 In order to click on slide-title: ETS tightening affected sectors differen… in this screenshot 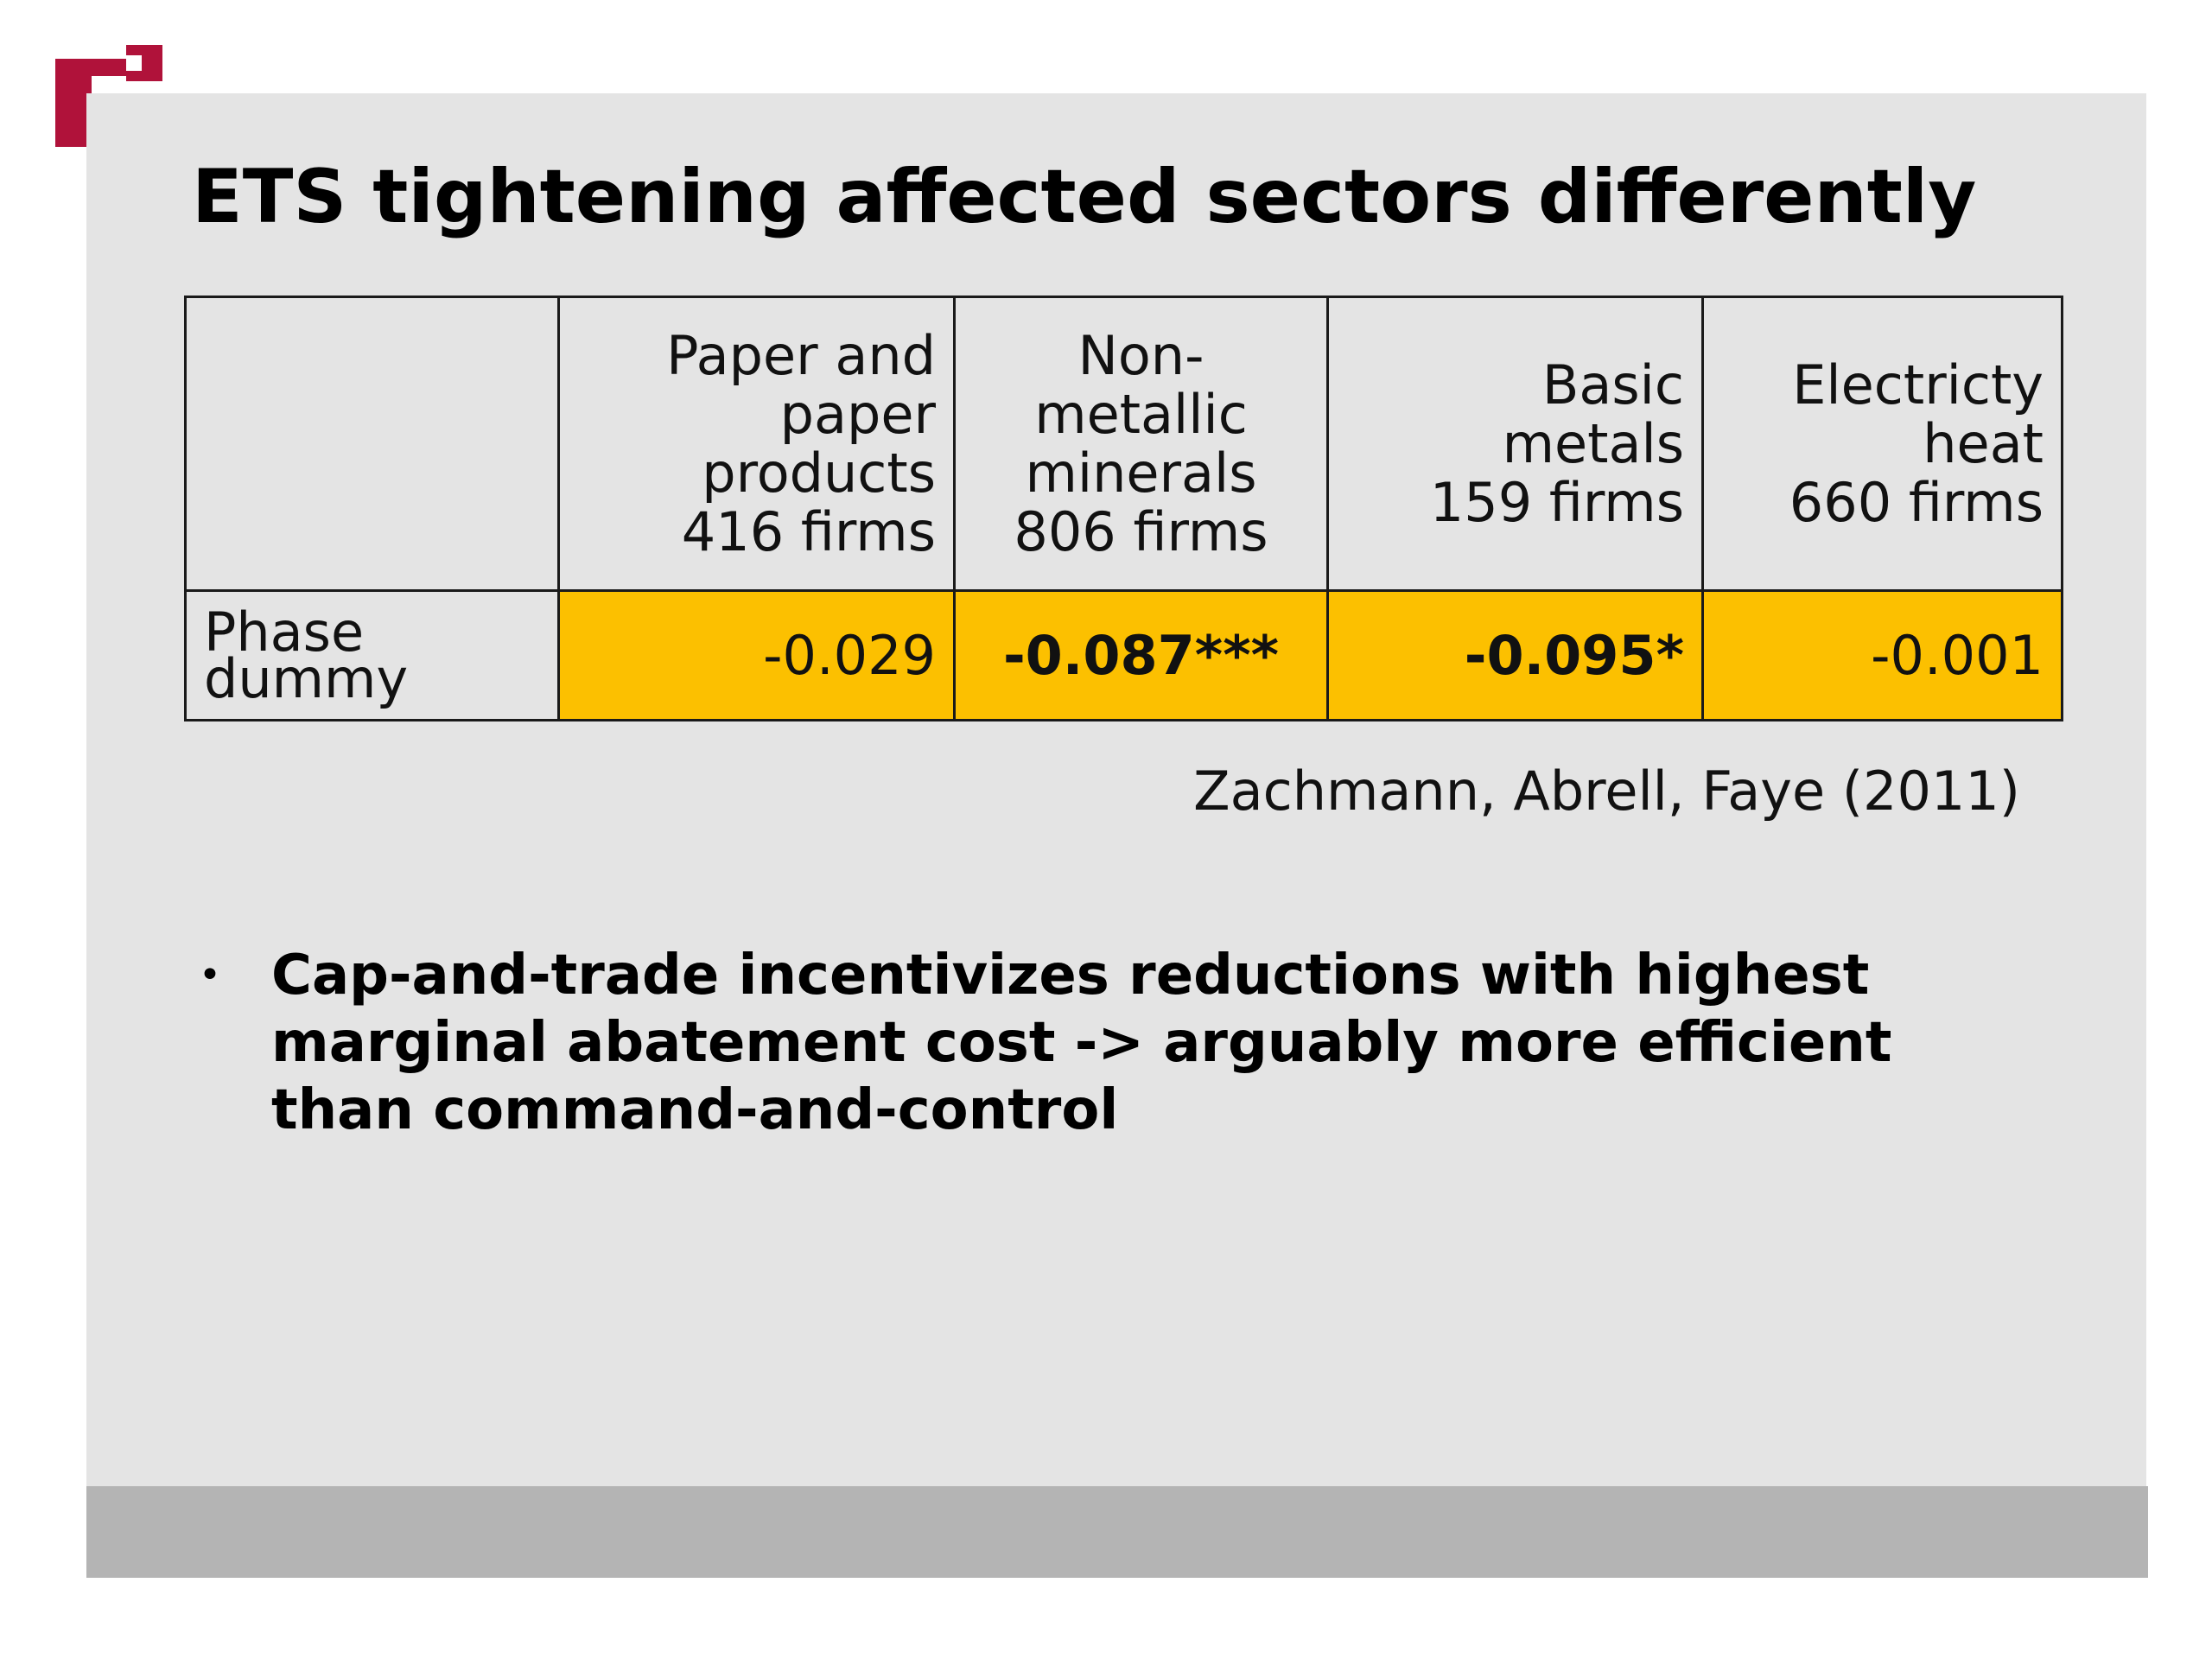, I will do `click(1084, 197)`.